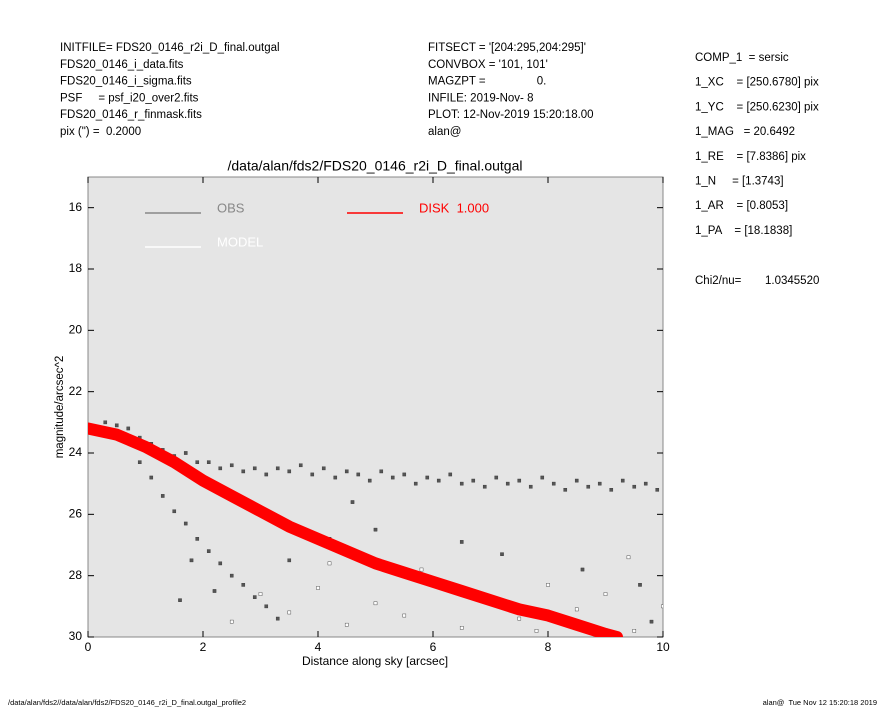 This screenshot has width=885, height=708. Describe the element at coordinates (76, 575) in the screenshot. I see `y-tick-label: 28` at that location.